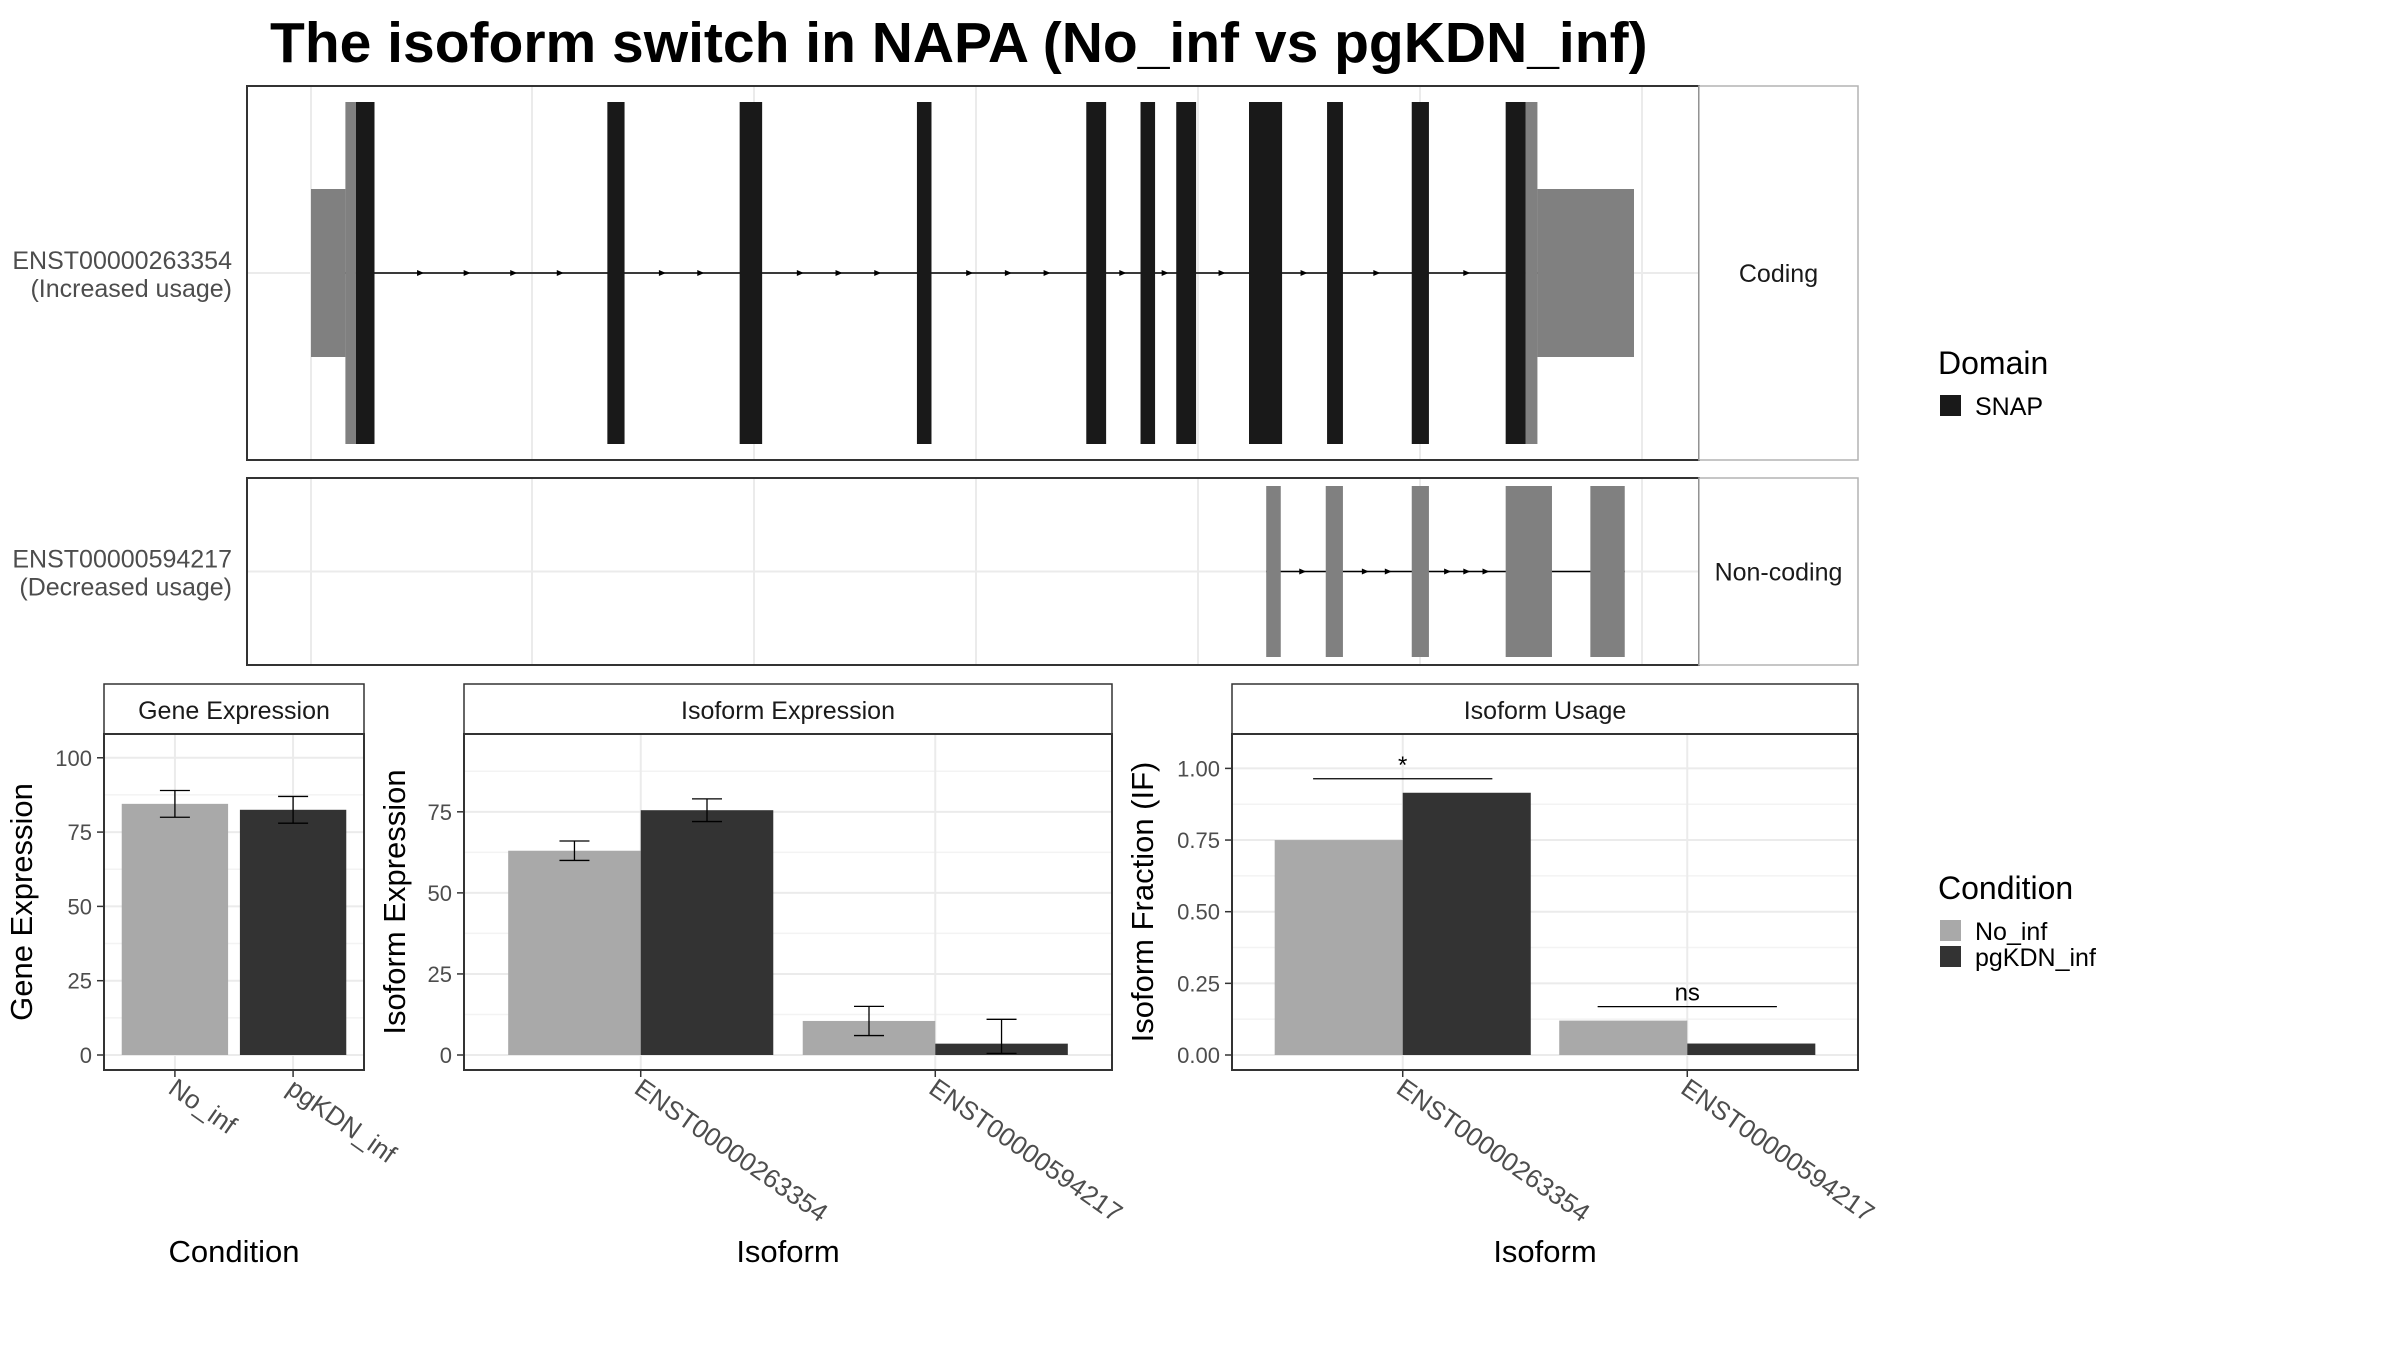 The height and width of the screenshot is (1350, 2400). I want to click on y-axis-title: Isoform Fraction (IF), so click(1142, 902).